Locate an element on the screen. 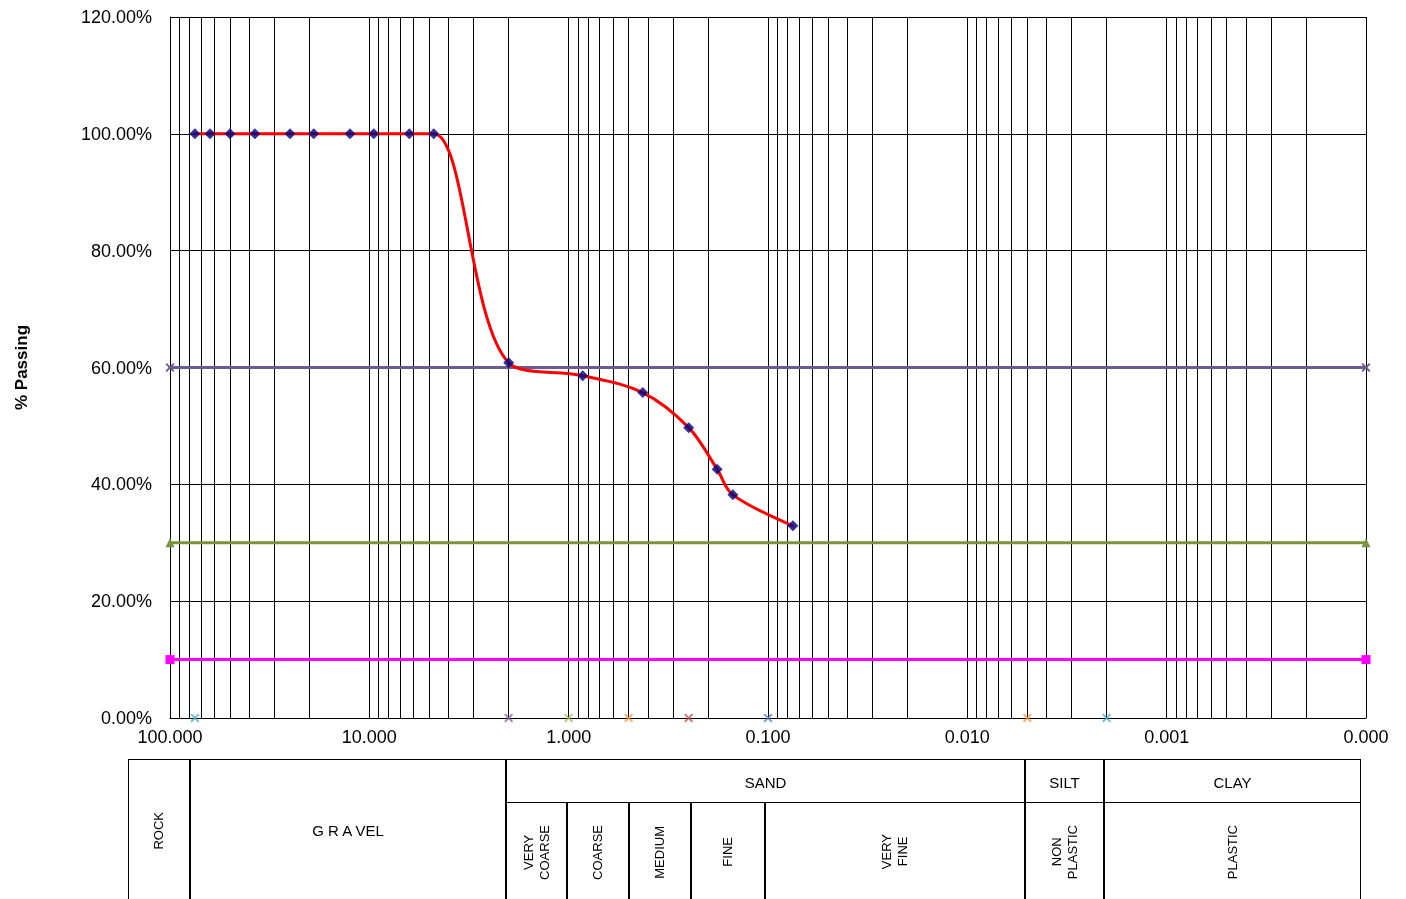 The width and height of the screenshot is (1406, 899). x-tick-label: 100.000 is located at coordinates (170, 737).